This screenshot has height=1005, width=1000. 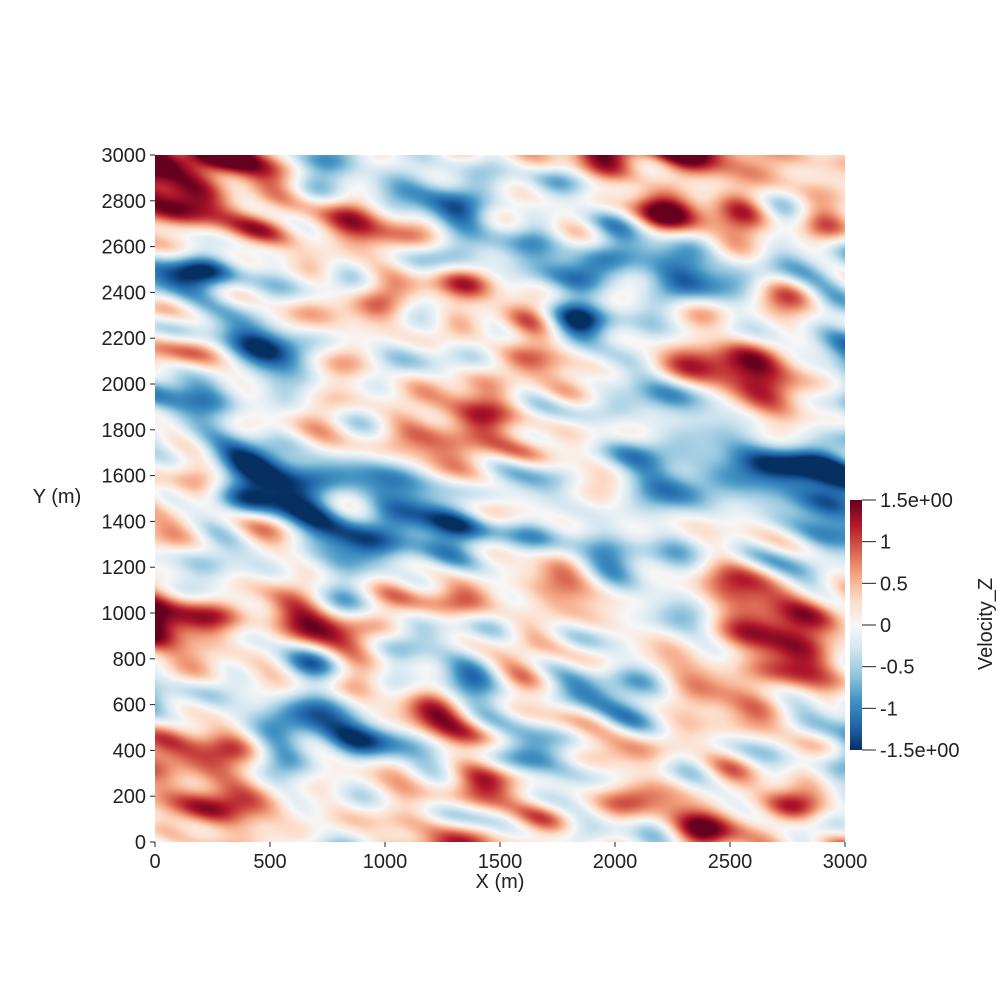 What do you see at coordinates (730, 862) in the screenshot?
I see `x-tick-label: 2500` at bounding box center [730, 862].